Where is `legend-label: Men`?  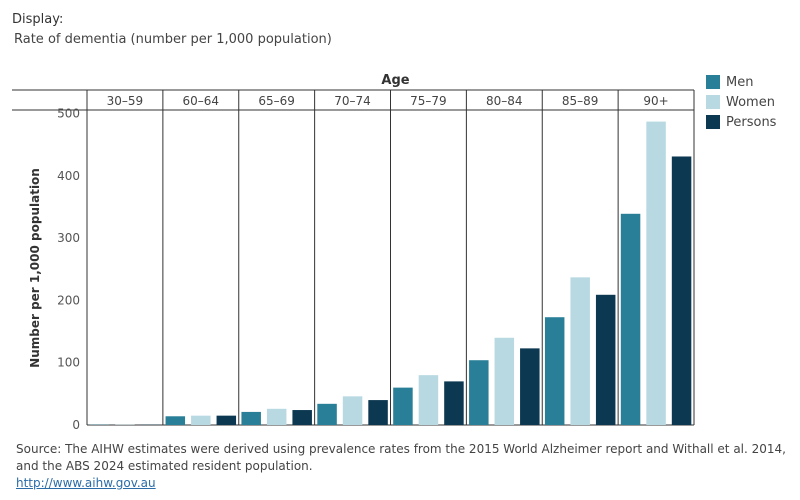 legend-label: Men is located at coordinates (740, 82).